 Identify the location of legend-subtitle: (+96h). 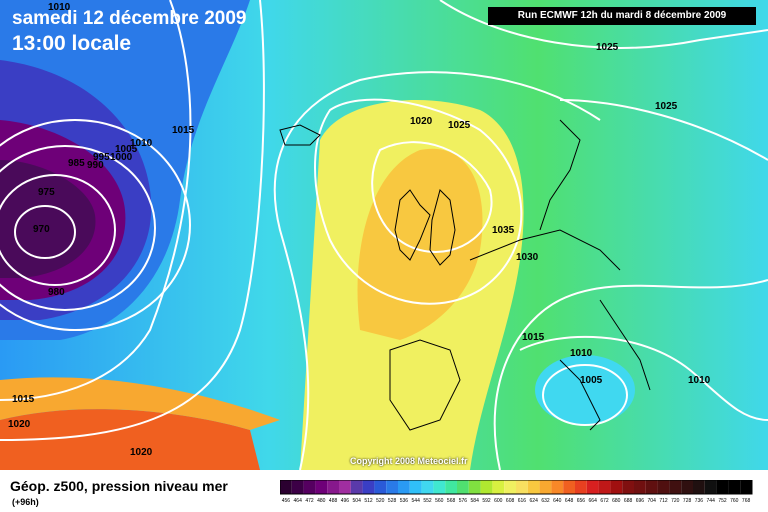
(25, 502).